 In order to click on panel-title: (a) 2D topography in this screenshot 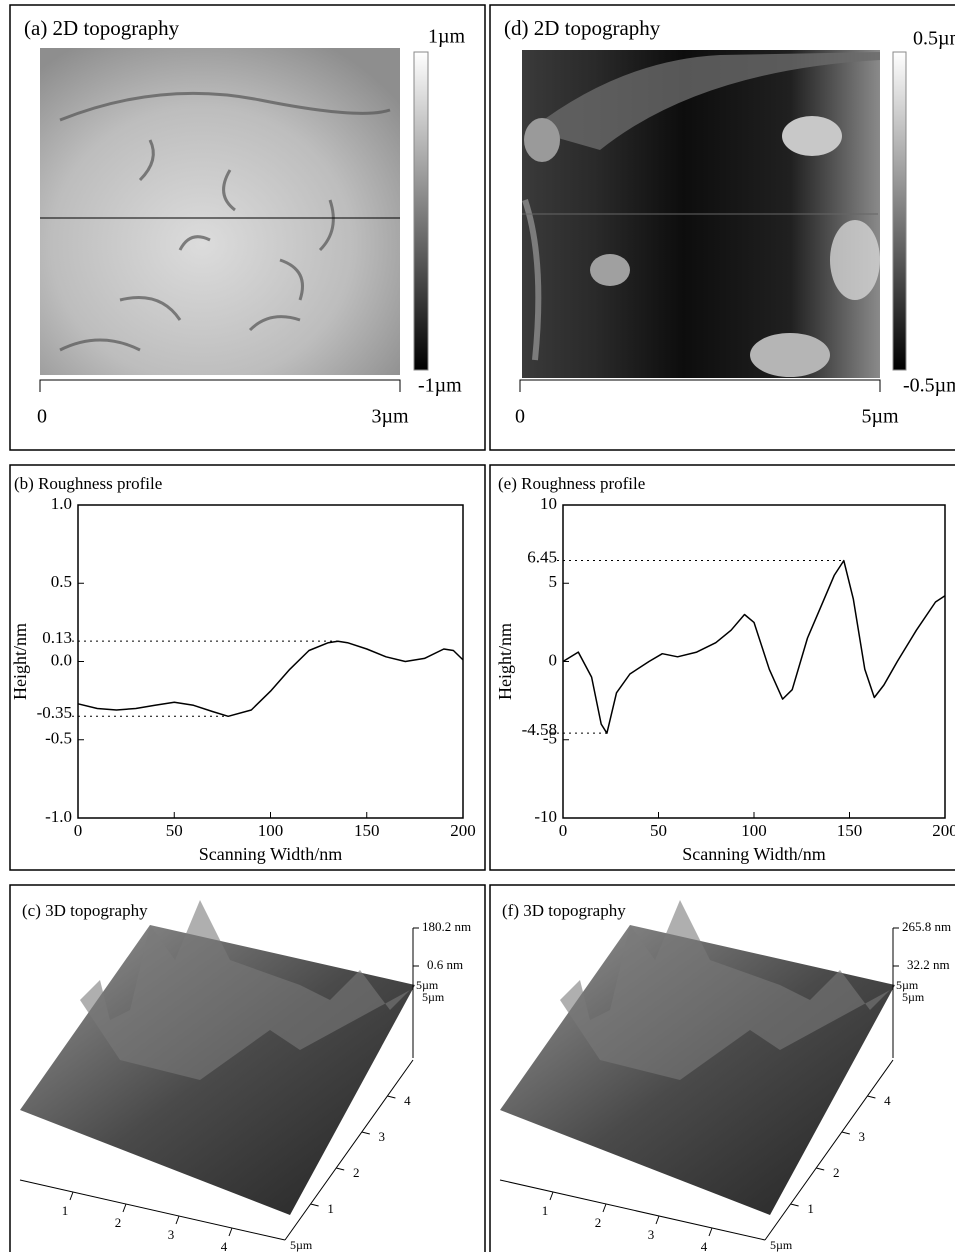, I will do `click(102, 28)`.